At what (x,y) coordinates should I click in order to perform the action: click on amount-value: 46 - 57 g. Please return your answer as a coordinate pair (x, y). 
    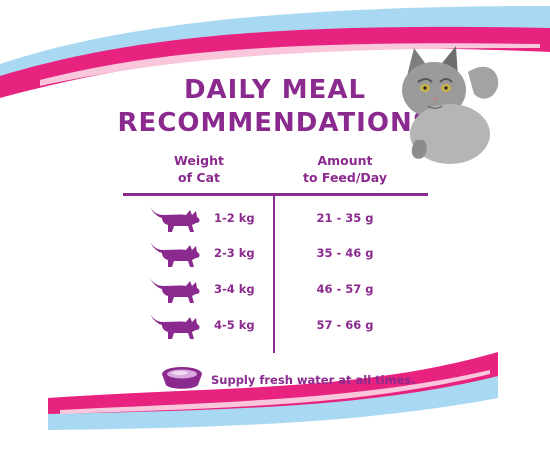
    Looking at the image, I should click on (345, 289).